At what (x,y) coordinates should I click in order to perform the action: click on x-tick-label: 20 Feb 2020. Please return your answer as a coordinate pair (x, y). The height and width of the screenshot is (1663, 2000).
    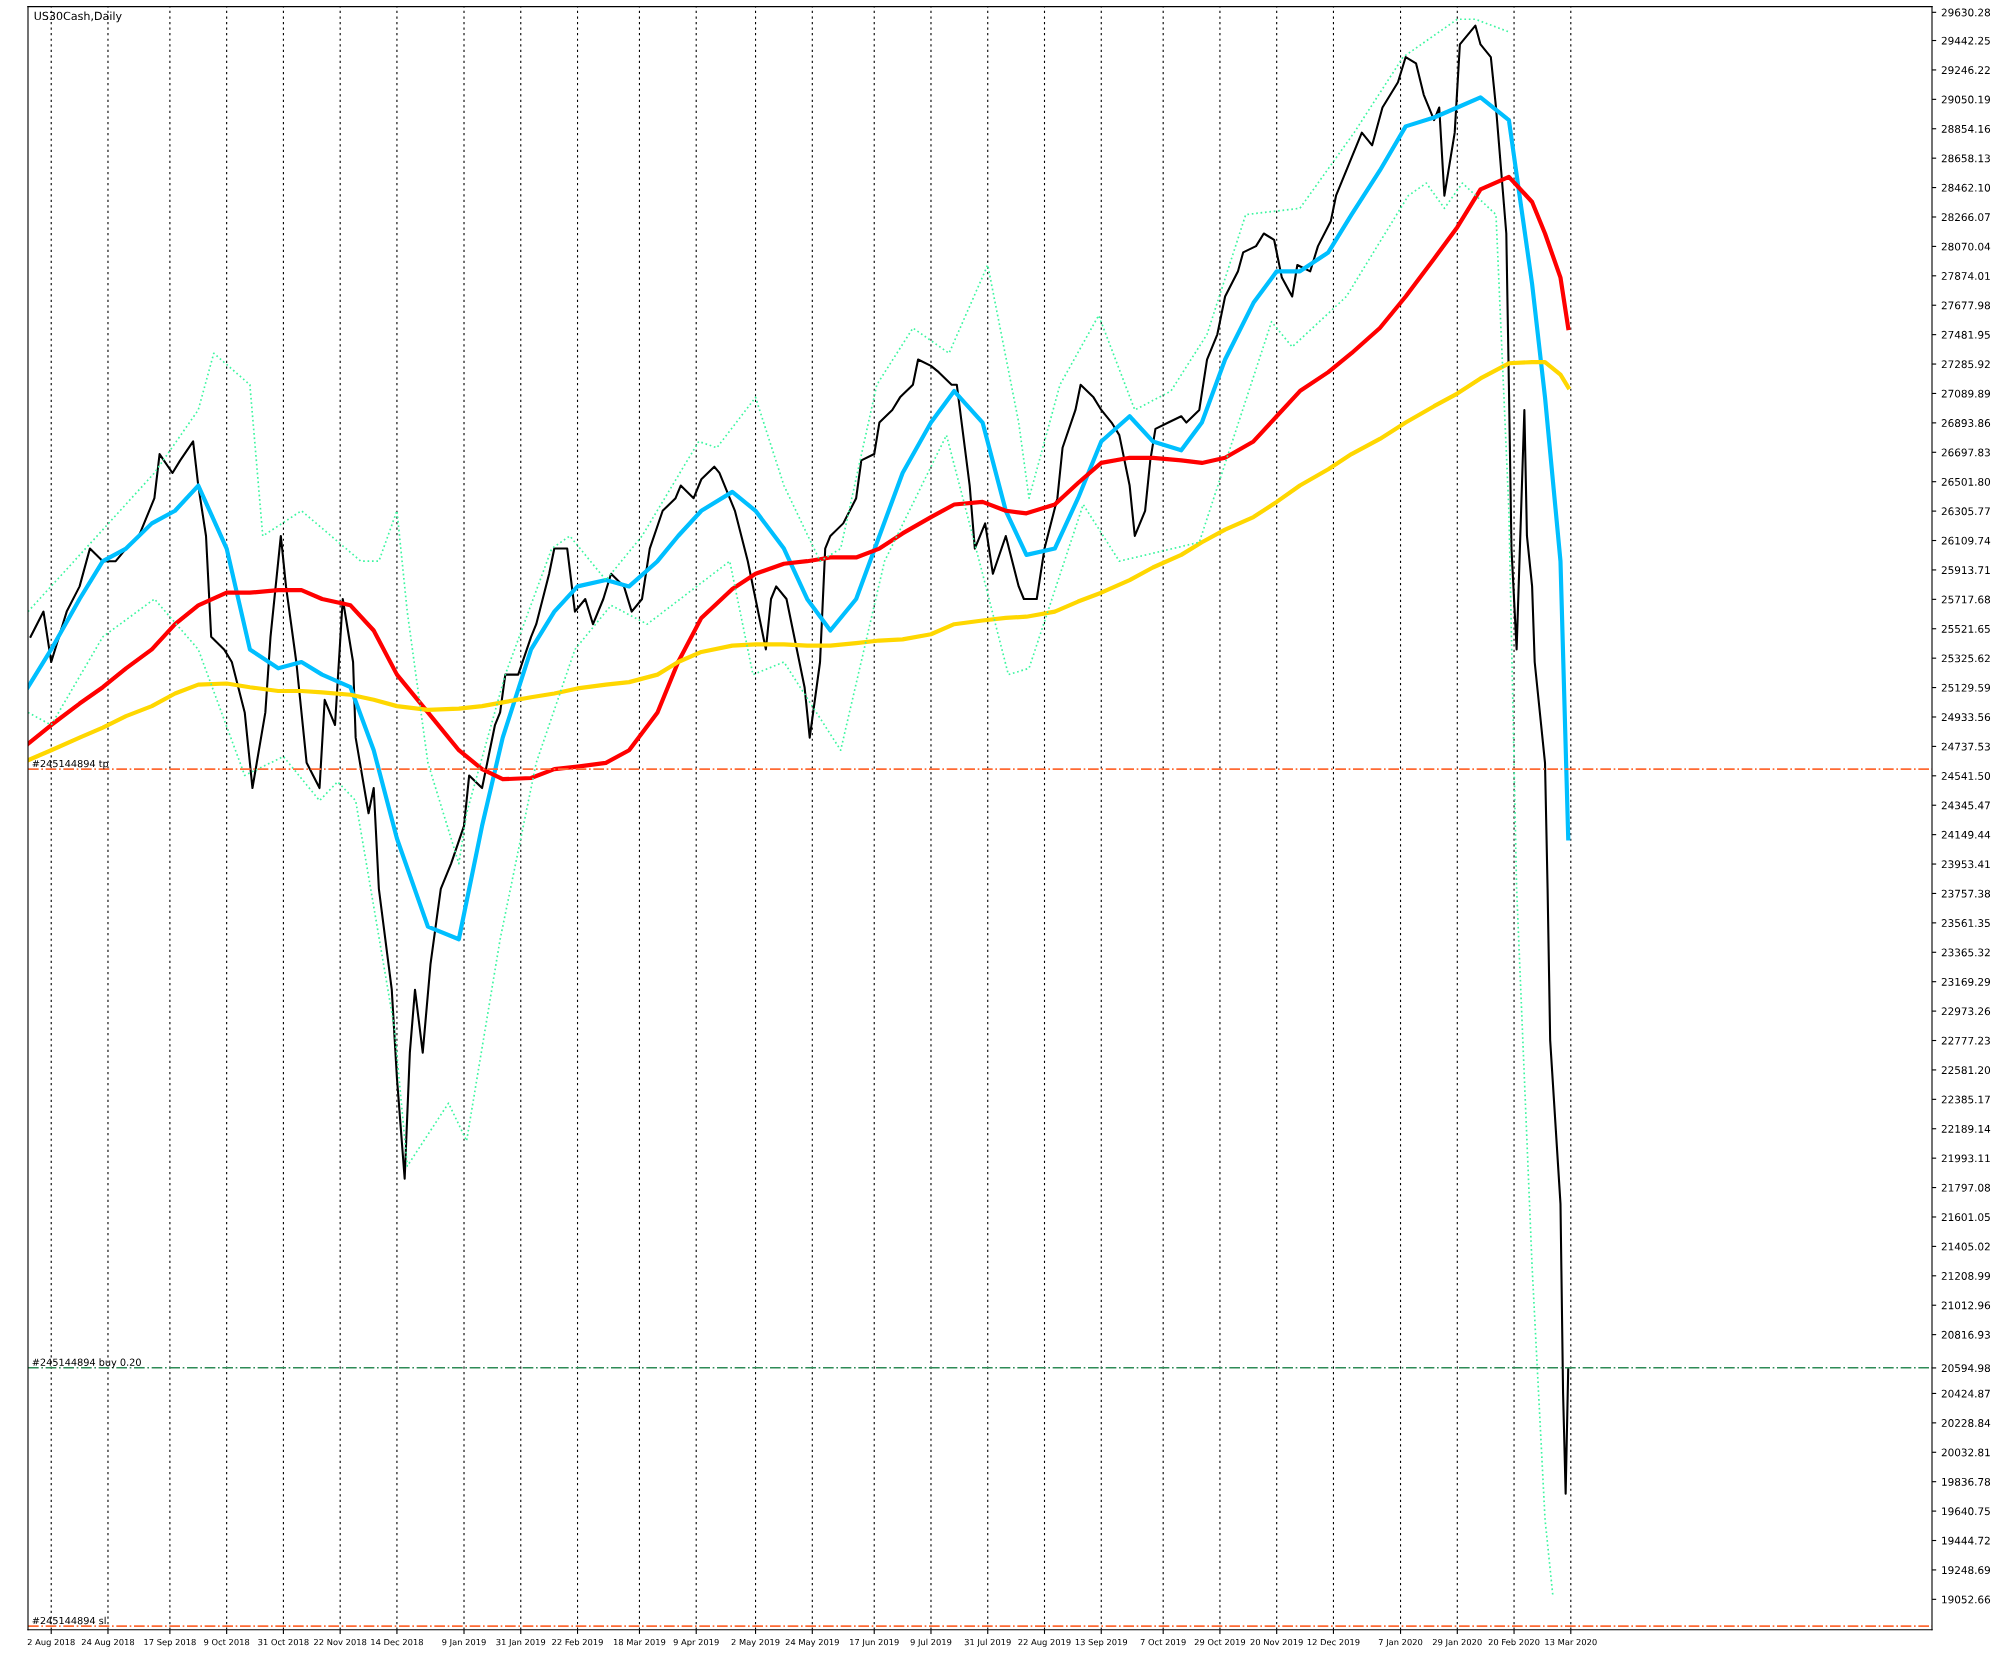
    Looking at the image, I should click on (1514, 1642).